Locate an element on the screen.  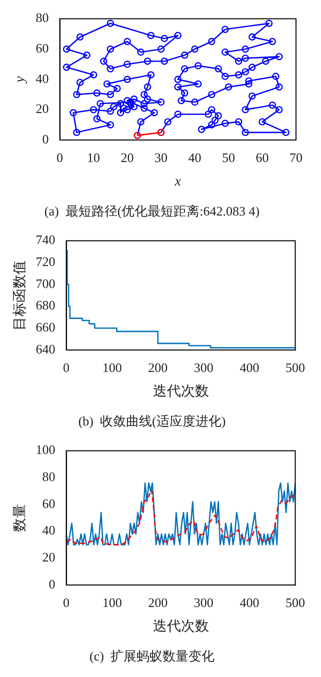
x-tick-label: 60 is located at coordinates (262, 158).